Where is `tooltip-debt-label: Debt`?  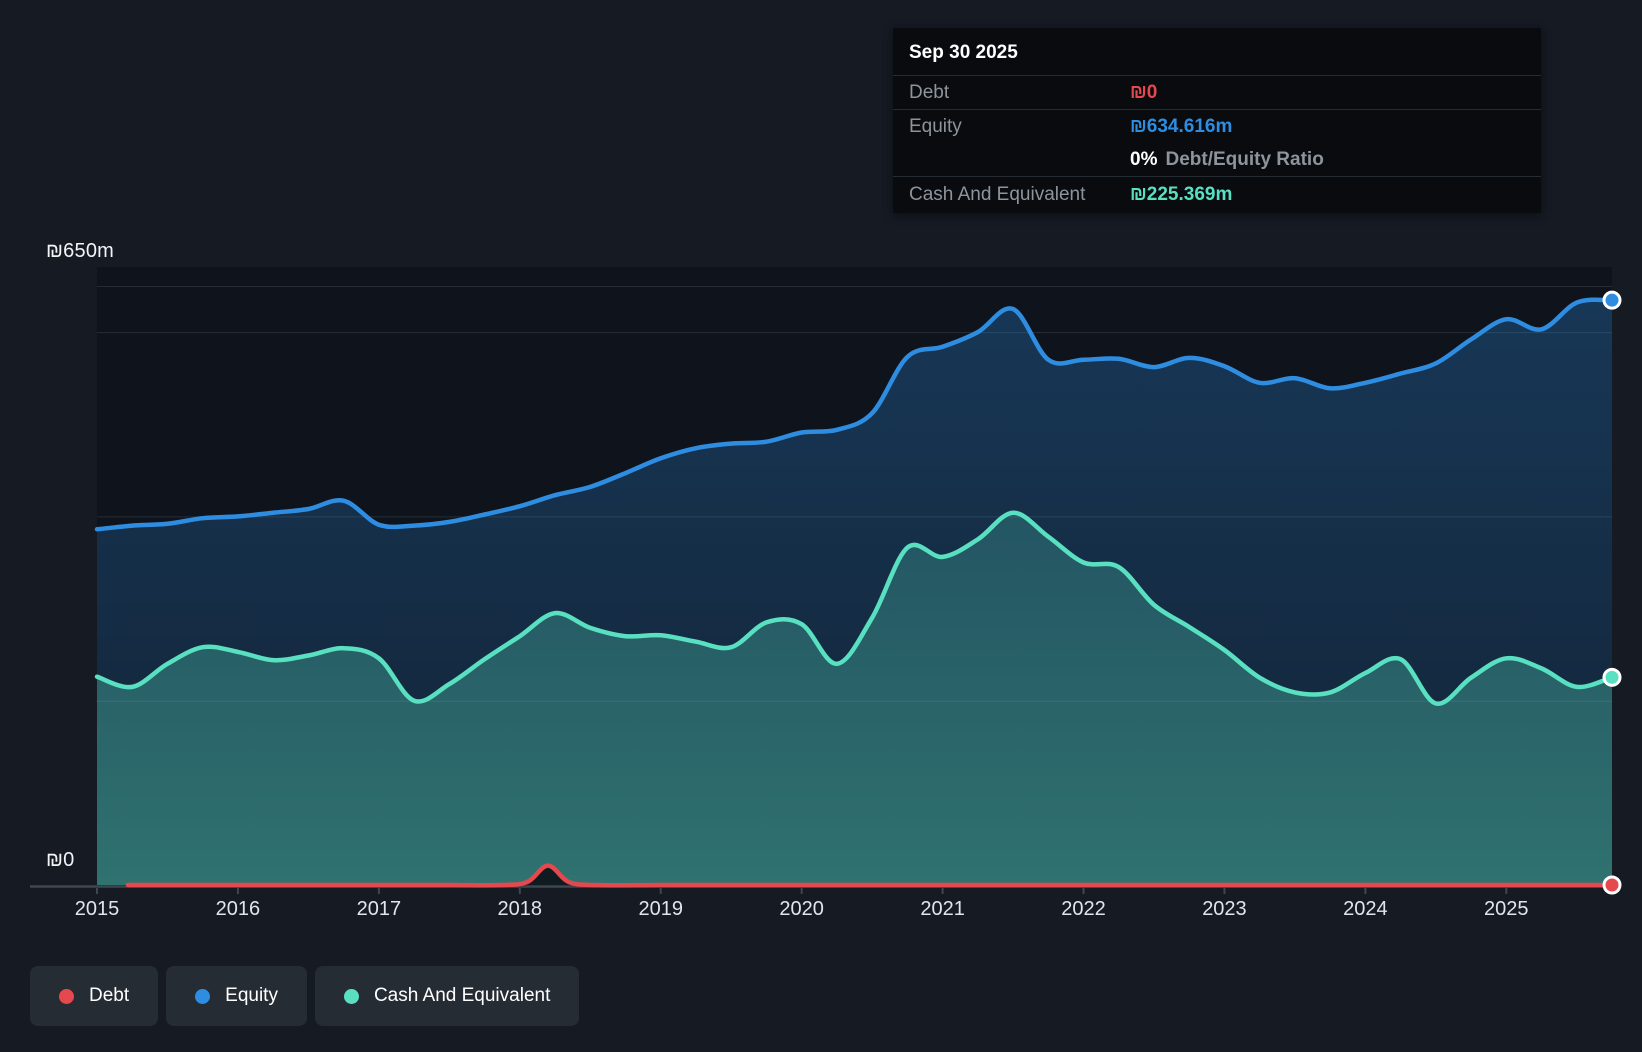
tooltip-debt-label: Debt is located at coordinates (929, 92).